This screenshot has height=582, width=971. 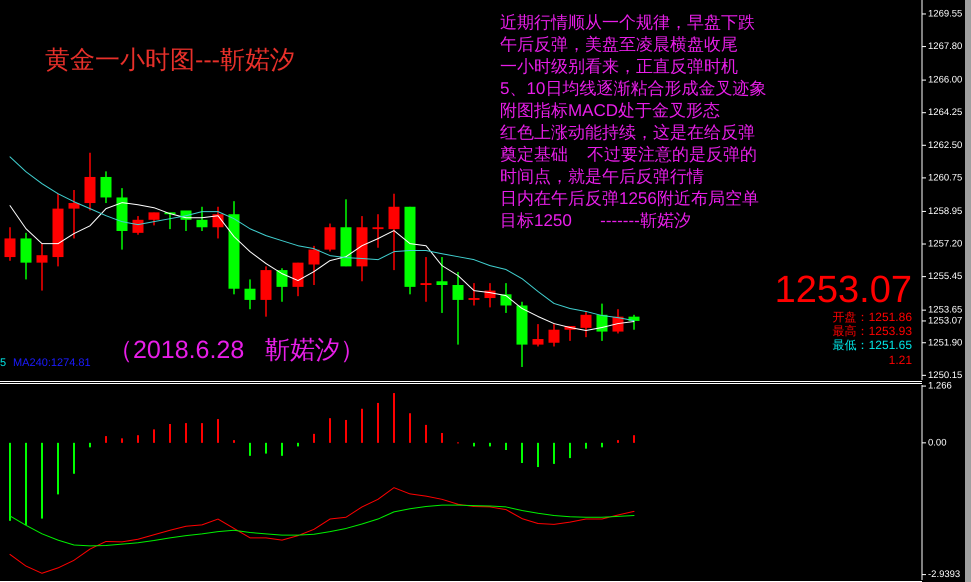 I want to click on y-tick-label: 1251.90, so click(x=945, y=342).